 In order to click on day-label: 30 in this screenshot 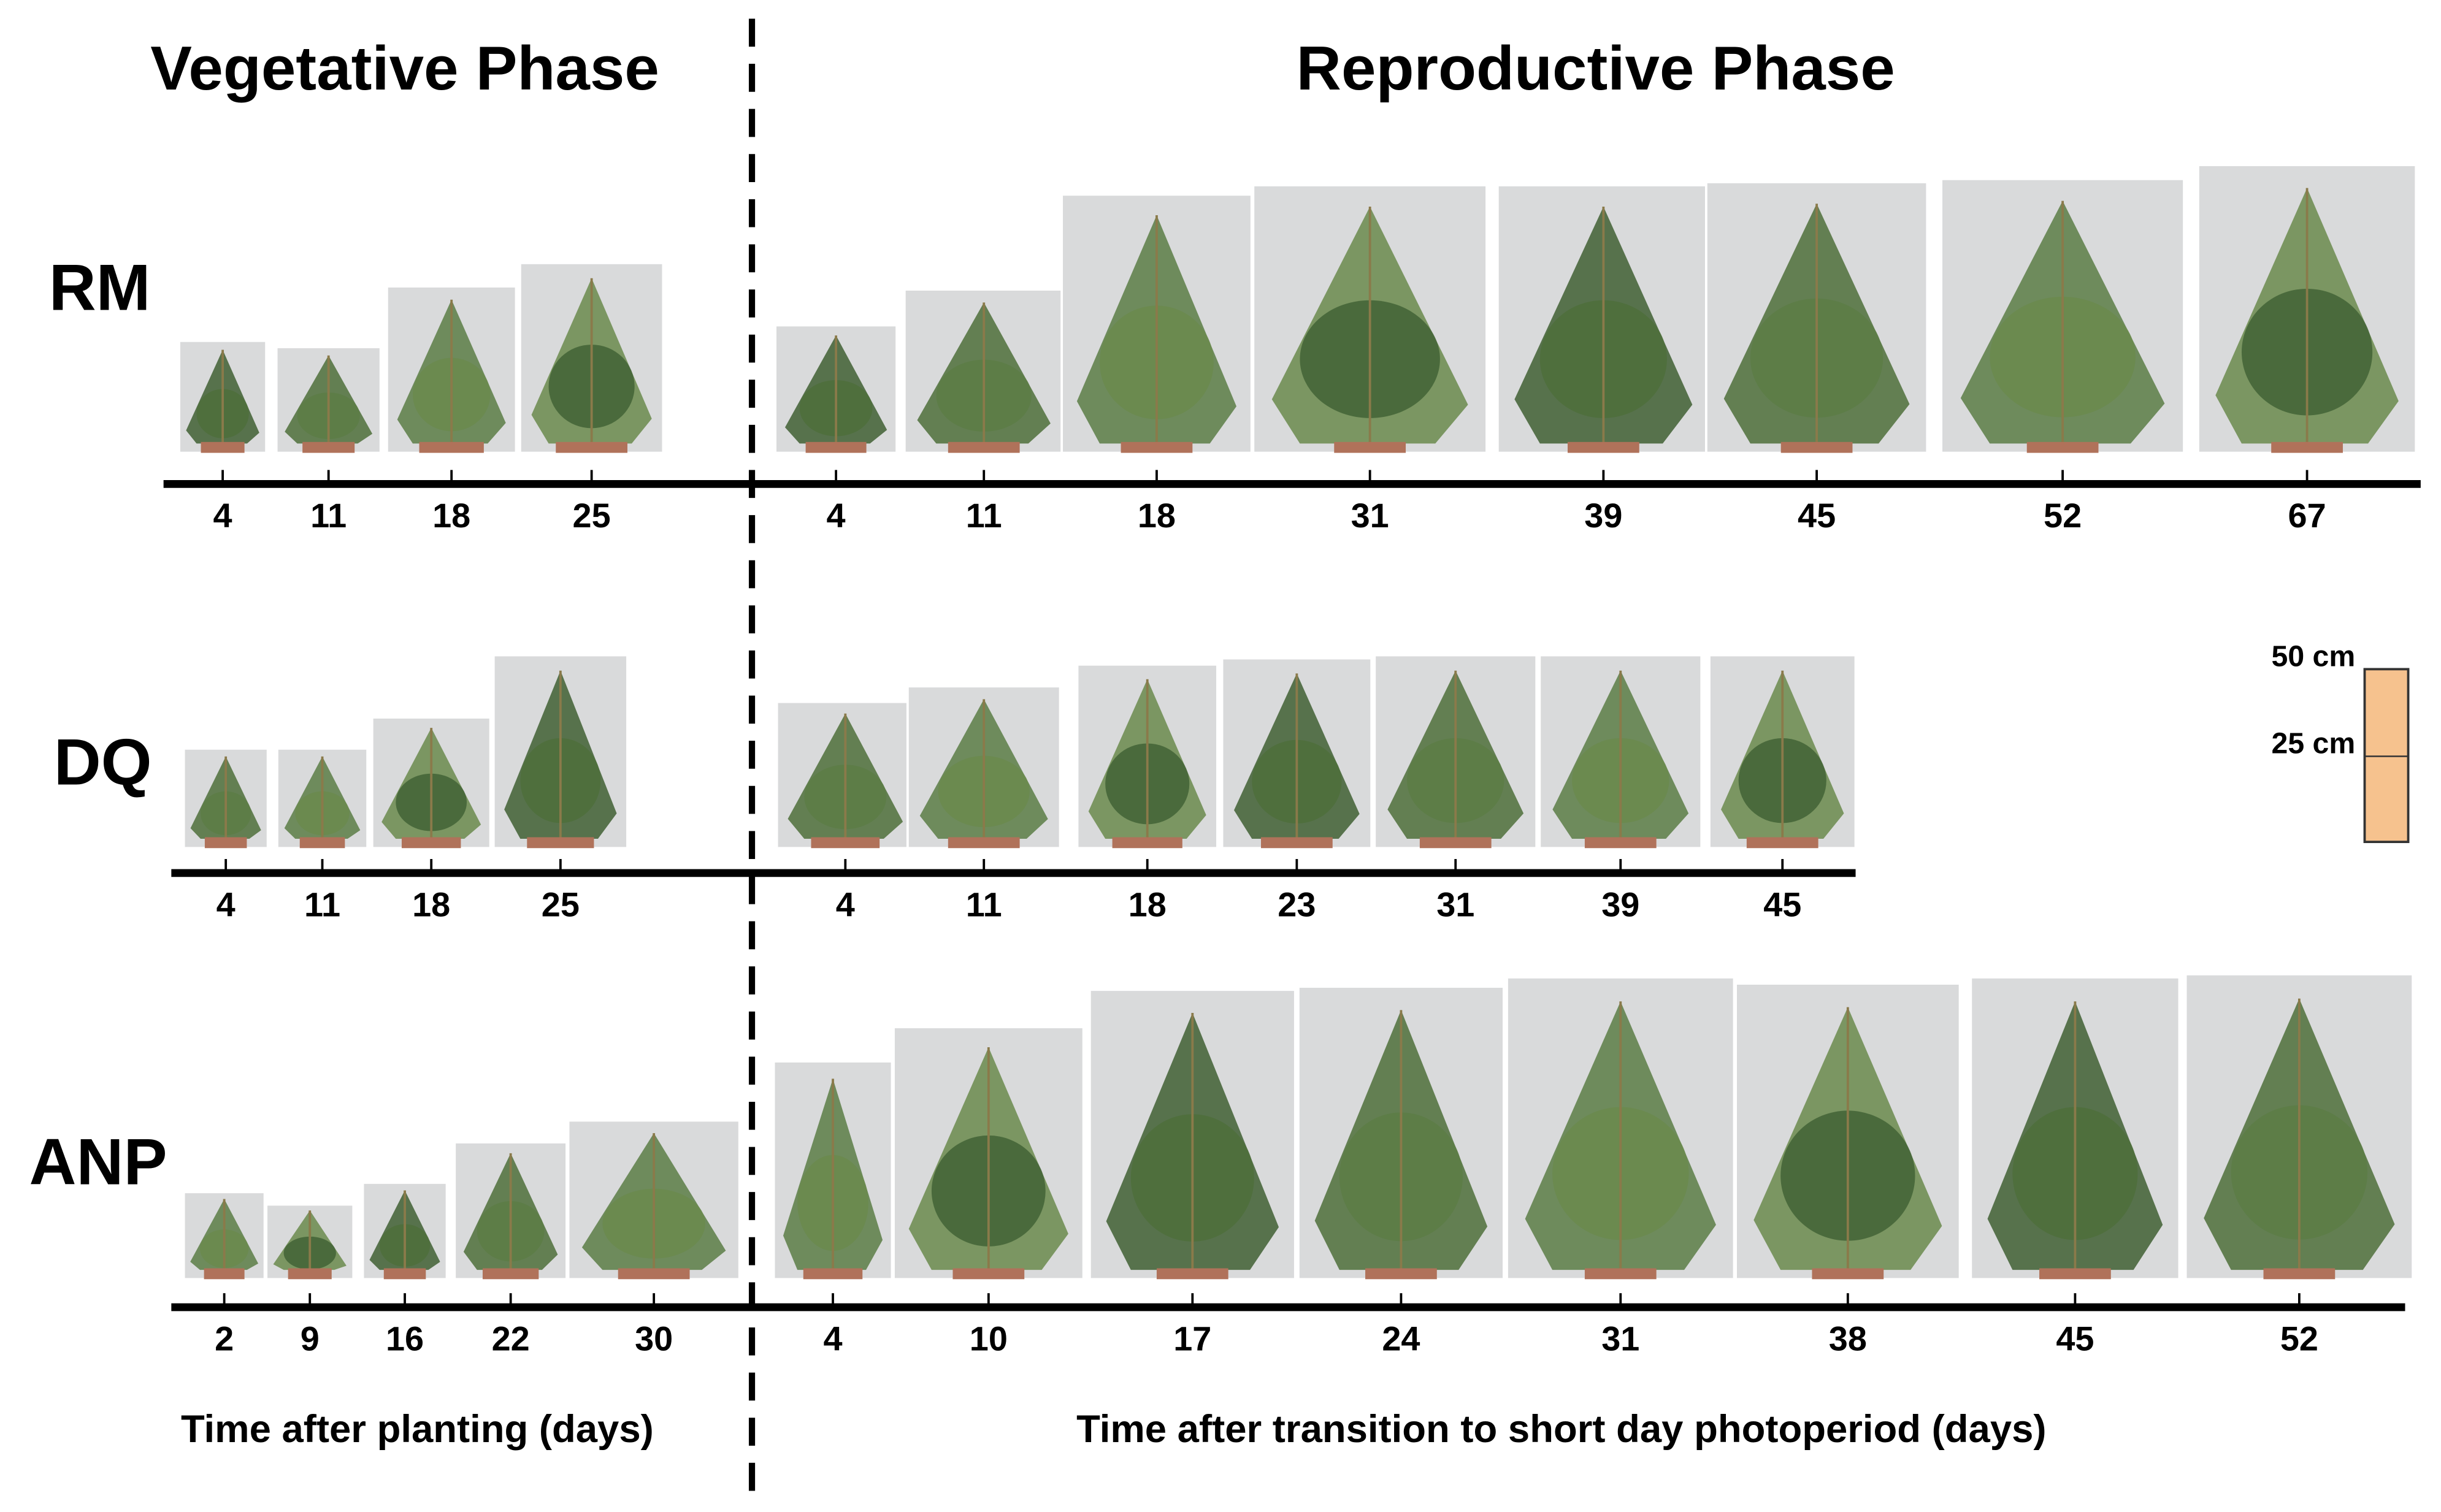, I will do `click(654, 1338)`.